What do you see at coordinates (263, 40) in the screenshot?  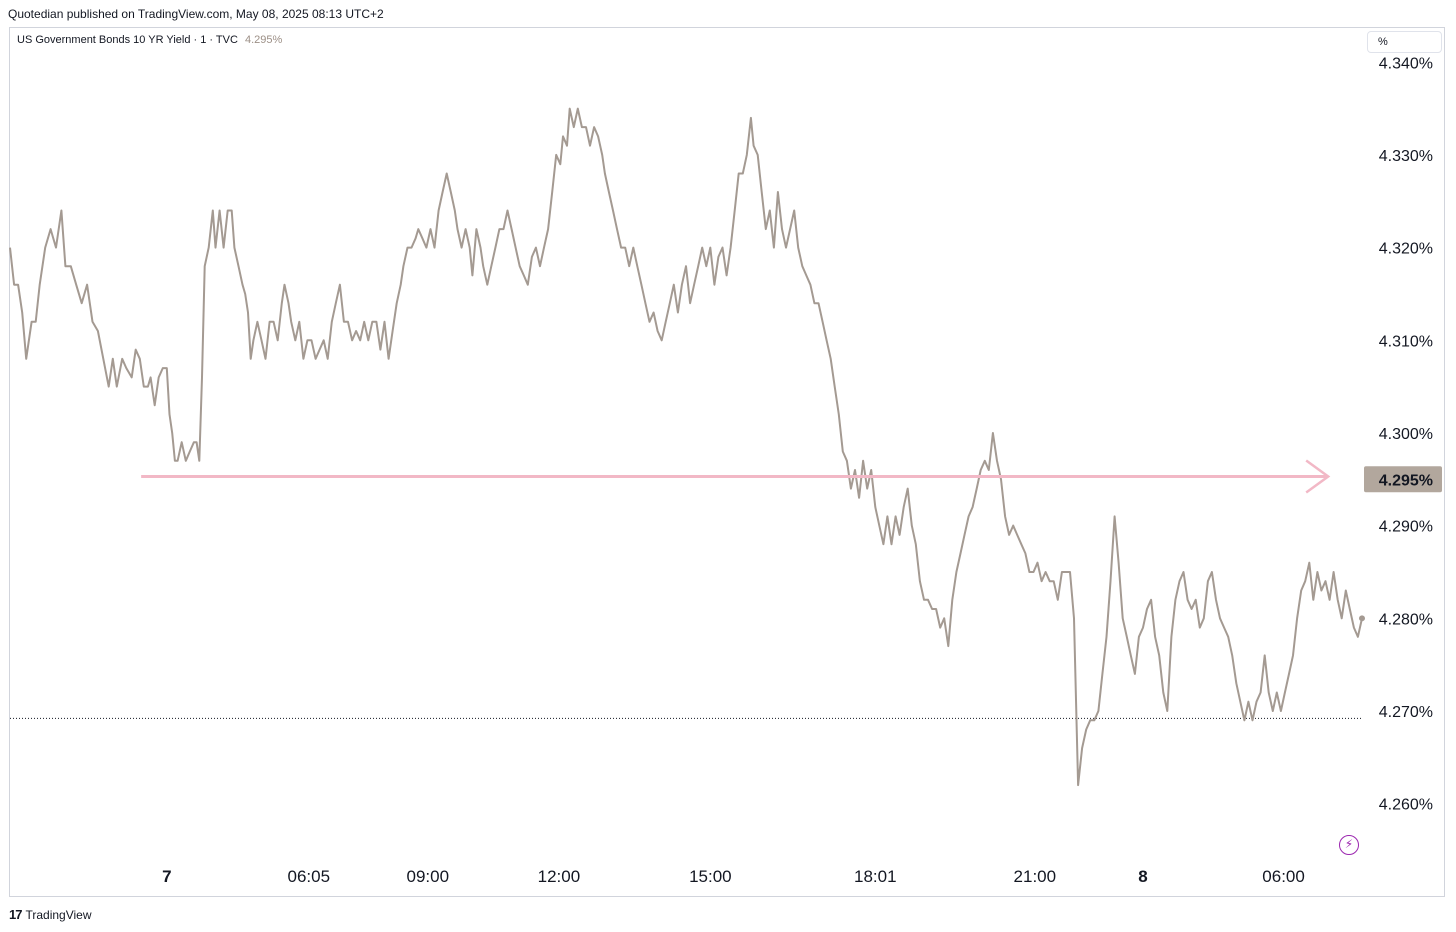 I see `legend-last-value: 4.295%` at bounding box center [263, 40].